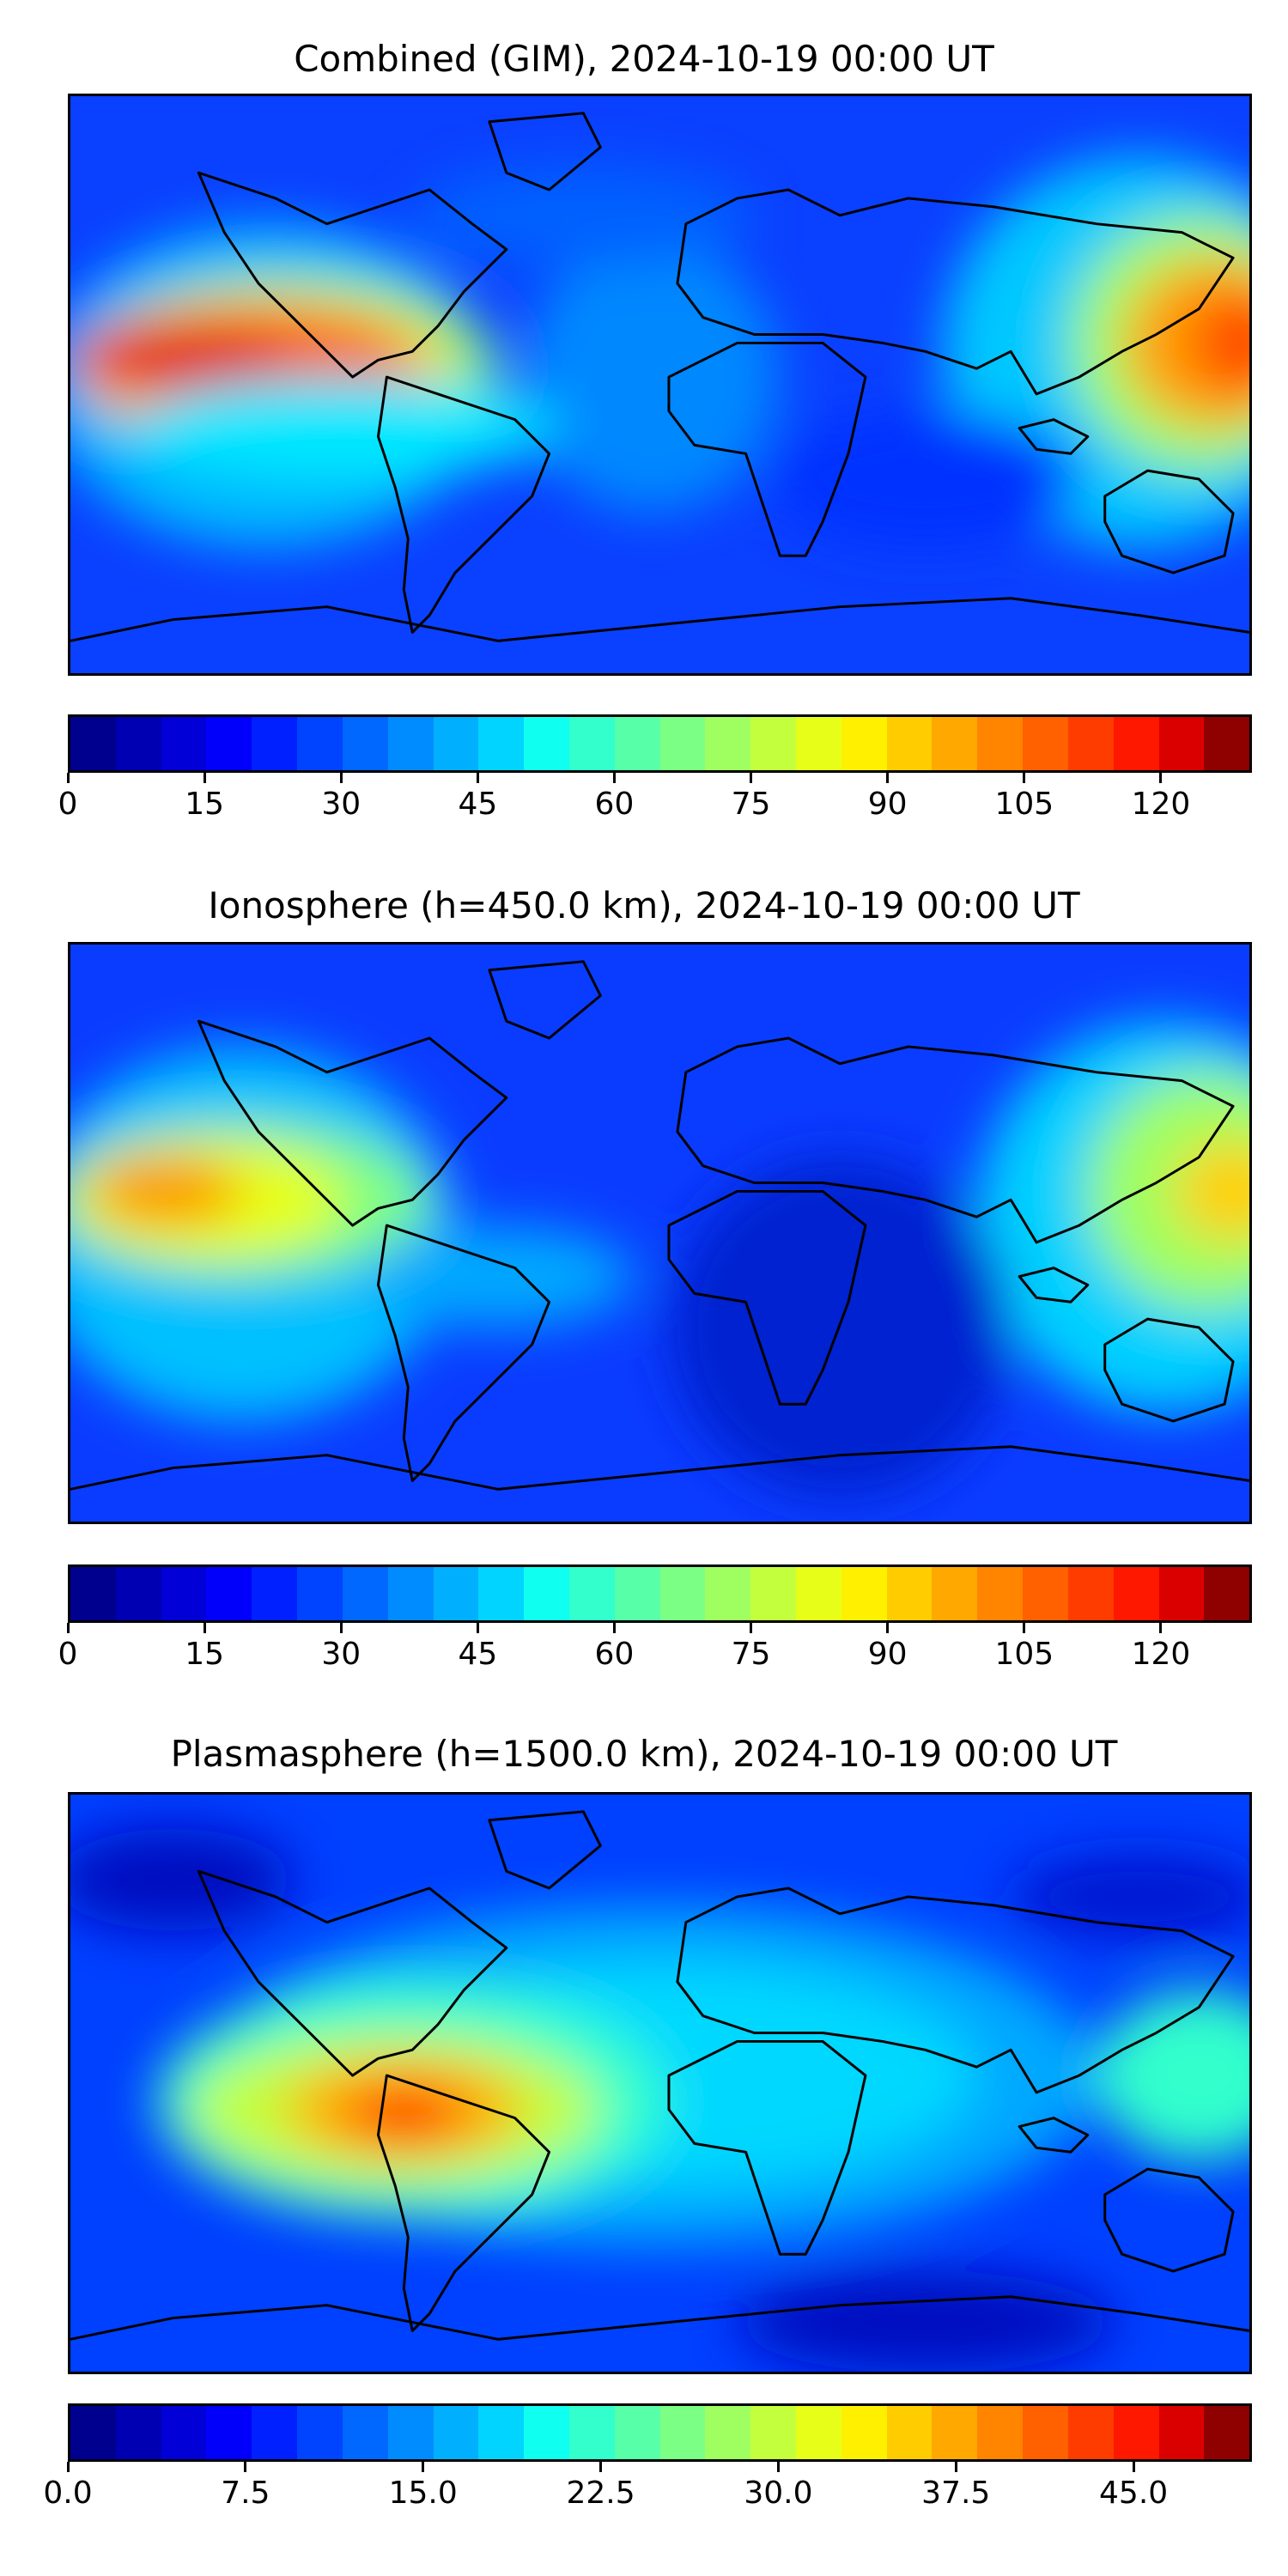 The height and width of the screenshot is (2576, 1288). What do you see at coordinates (1161, 804) in the screenshot?
I see `colorbar-tick-label: 120` at bounding box center [1161, 804].